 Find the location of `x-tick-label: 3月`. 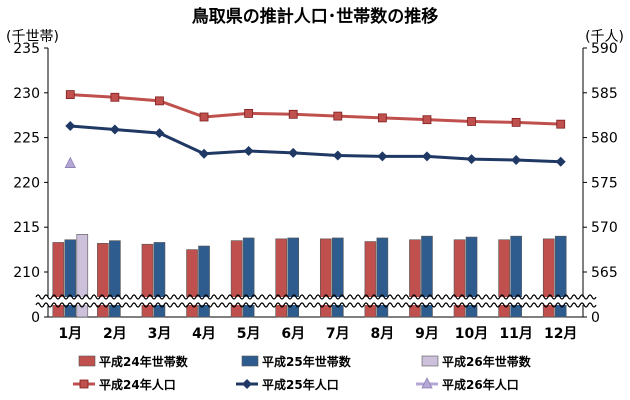

x-tick-label: 3月 is located at coordinates (160, 334).